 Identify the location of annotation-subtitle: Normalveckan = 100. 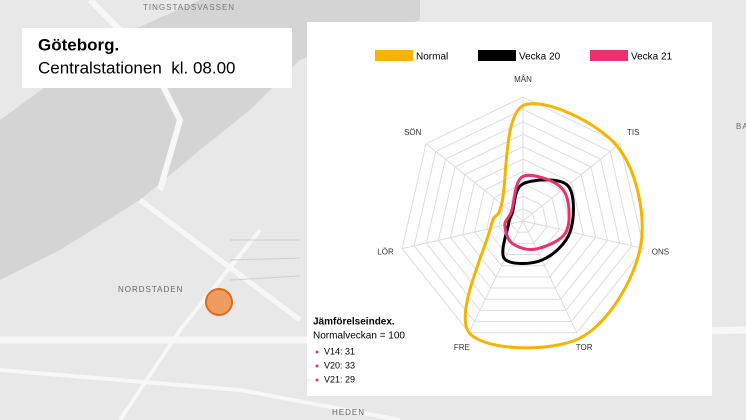
(359, 336).